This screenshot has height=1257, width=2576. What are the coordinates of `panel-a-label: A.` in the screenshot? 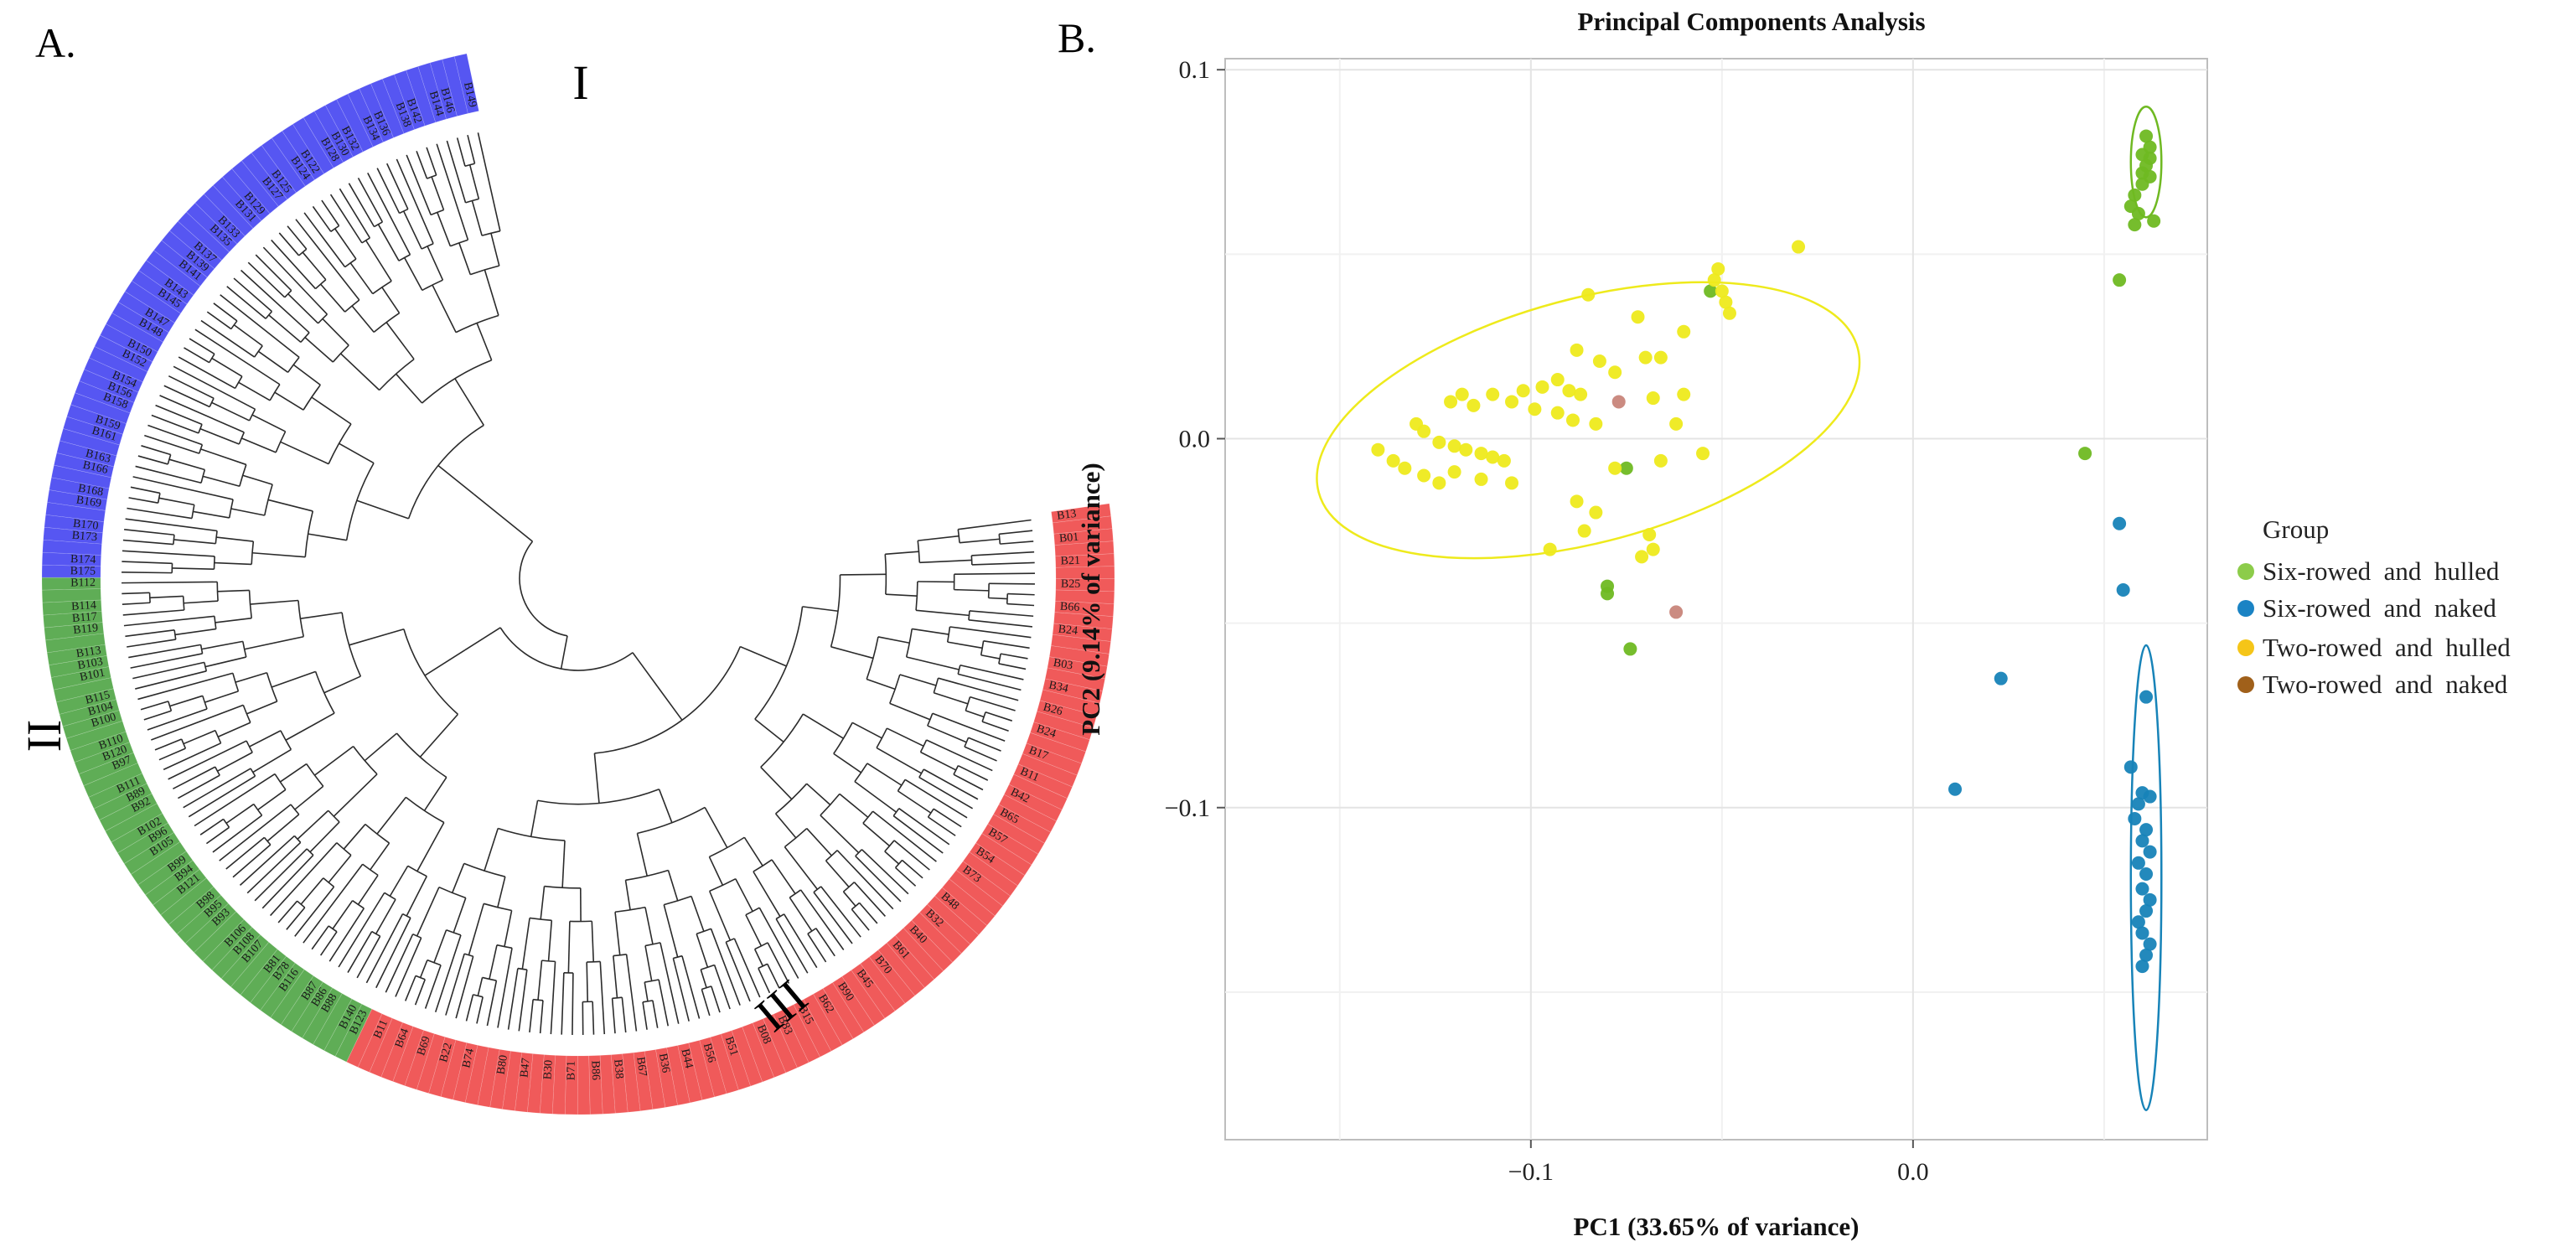 It's located at (56, 42).